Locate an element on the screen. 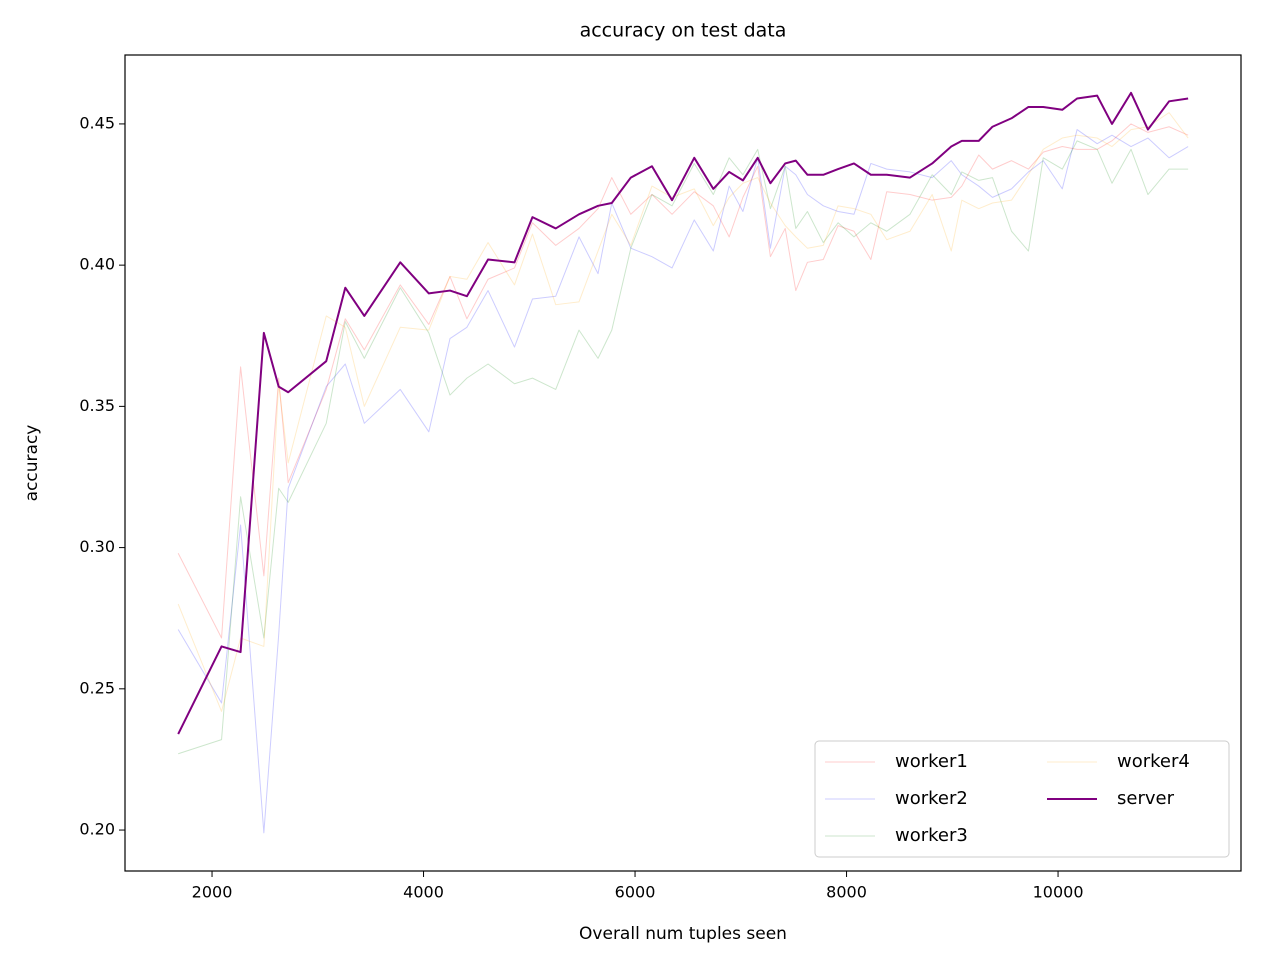 This screenshot has width=1262, height=964. chart-title: accuracy on test data is located at coordinates (683, 31).